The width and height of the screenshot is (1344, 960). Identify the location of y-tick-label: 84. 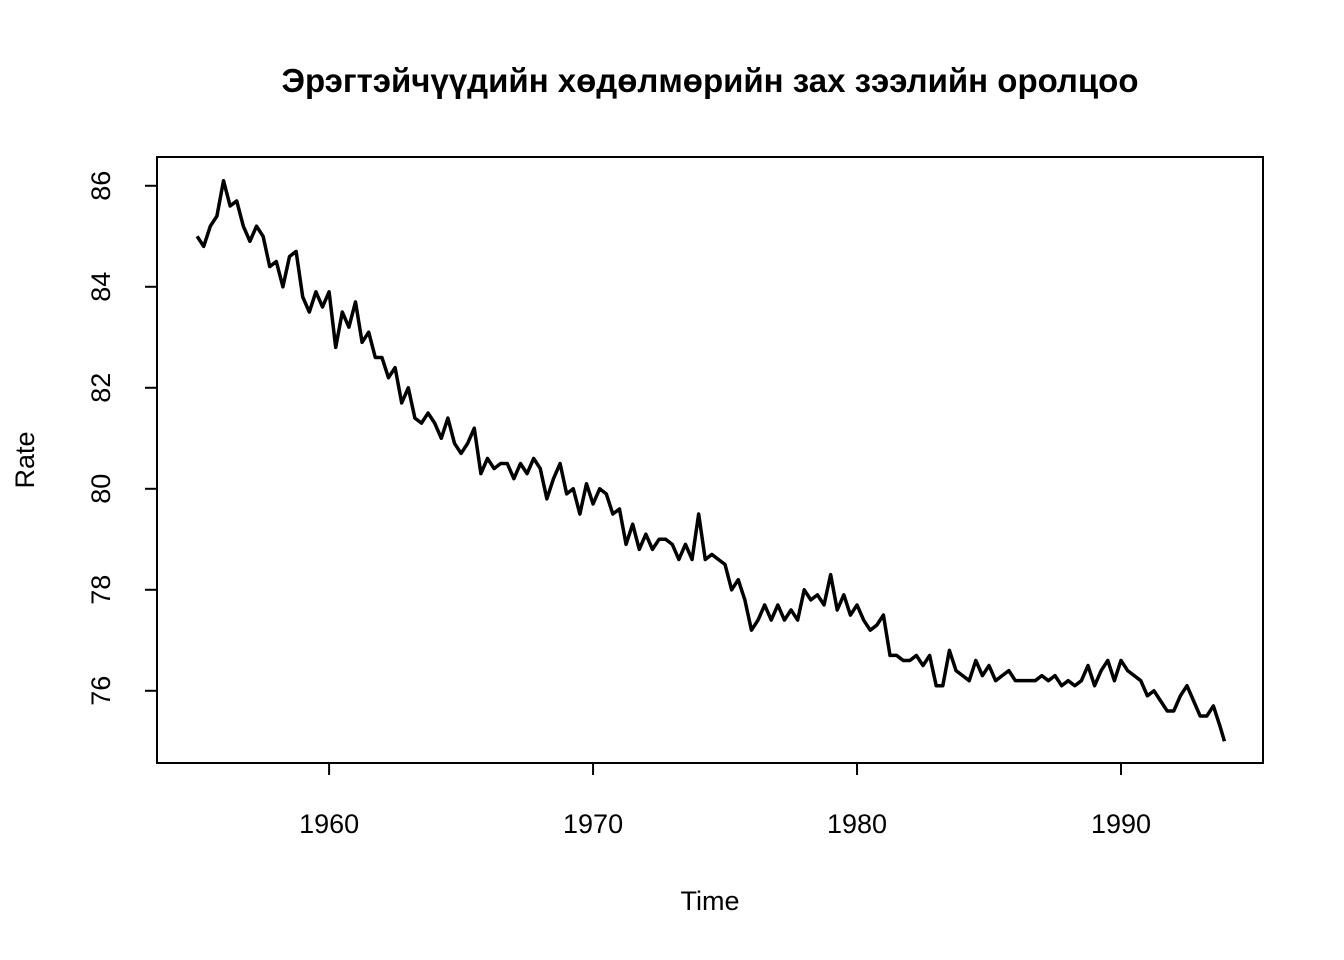
(101, 287).